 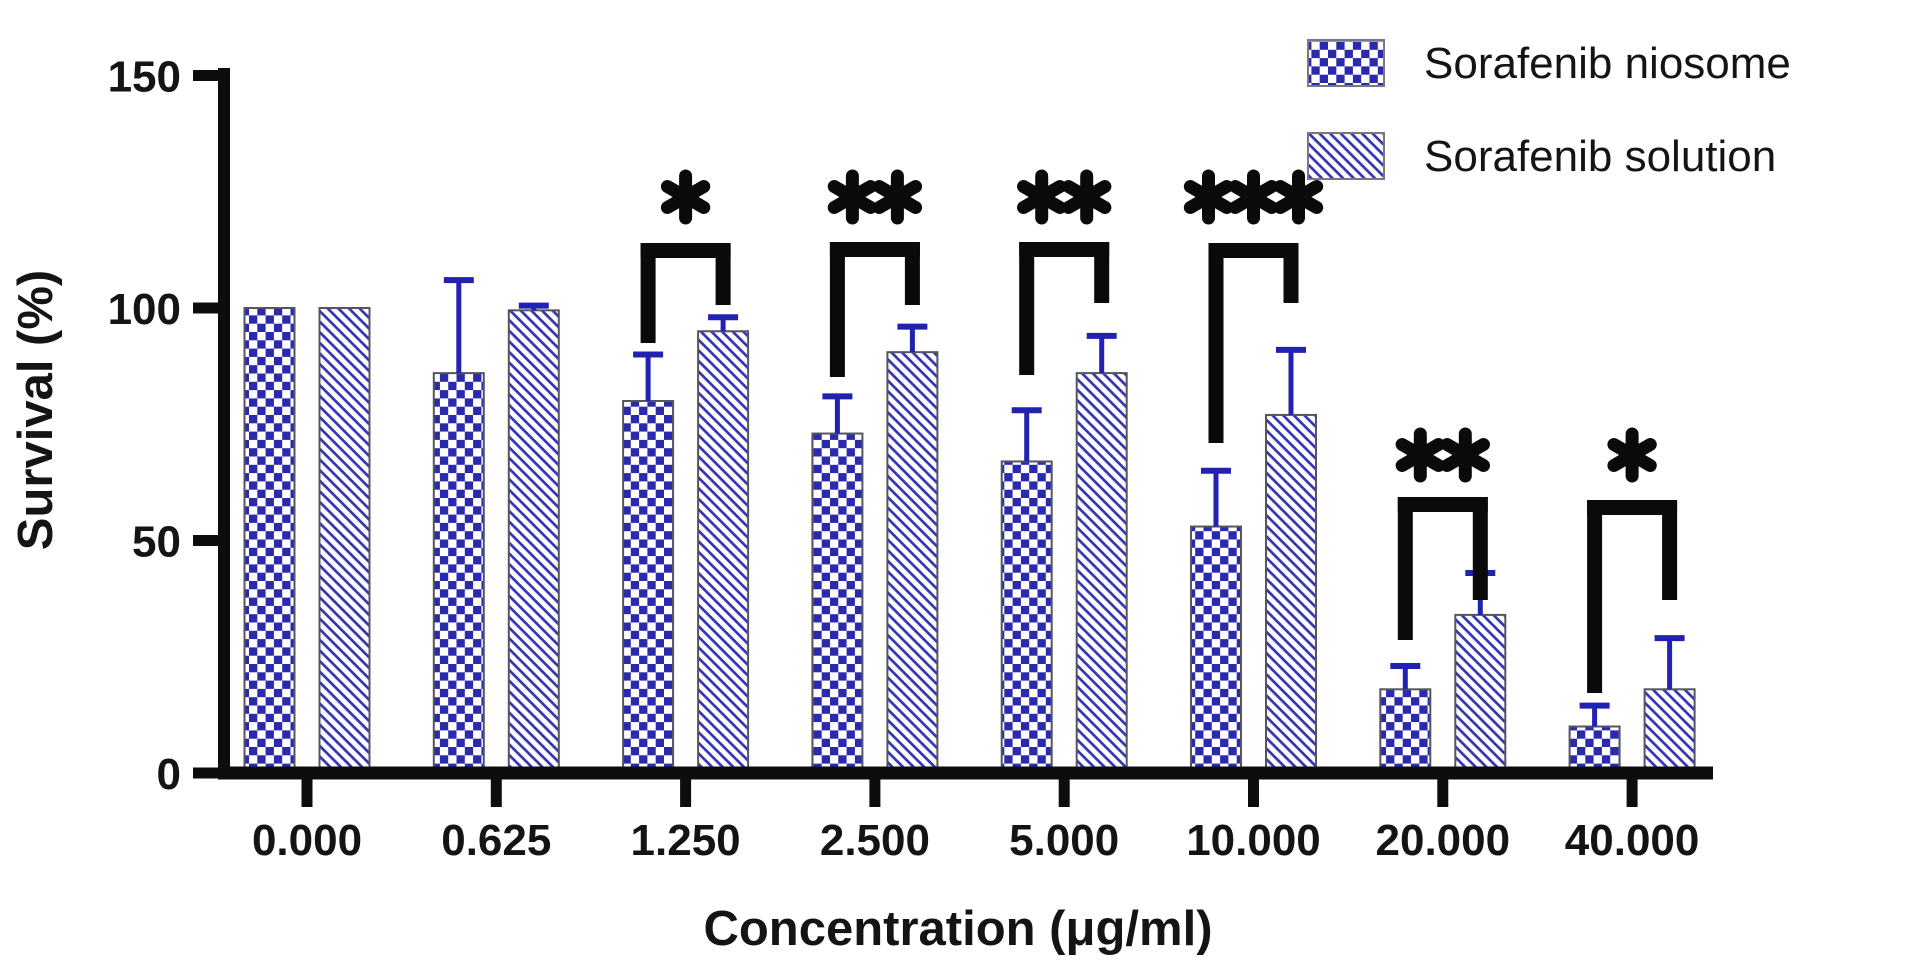 What do you see at coordinates (1443, 840) in the screenshot?
I see `x-tick-label: 20.000` at bounding box center [1443, 840].